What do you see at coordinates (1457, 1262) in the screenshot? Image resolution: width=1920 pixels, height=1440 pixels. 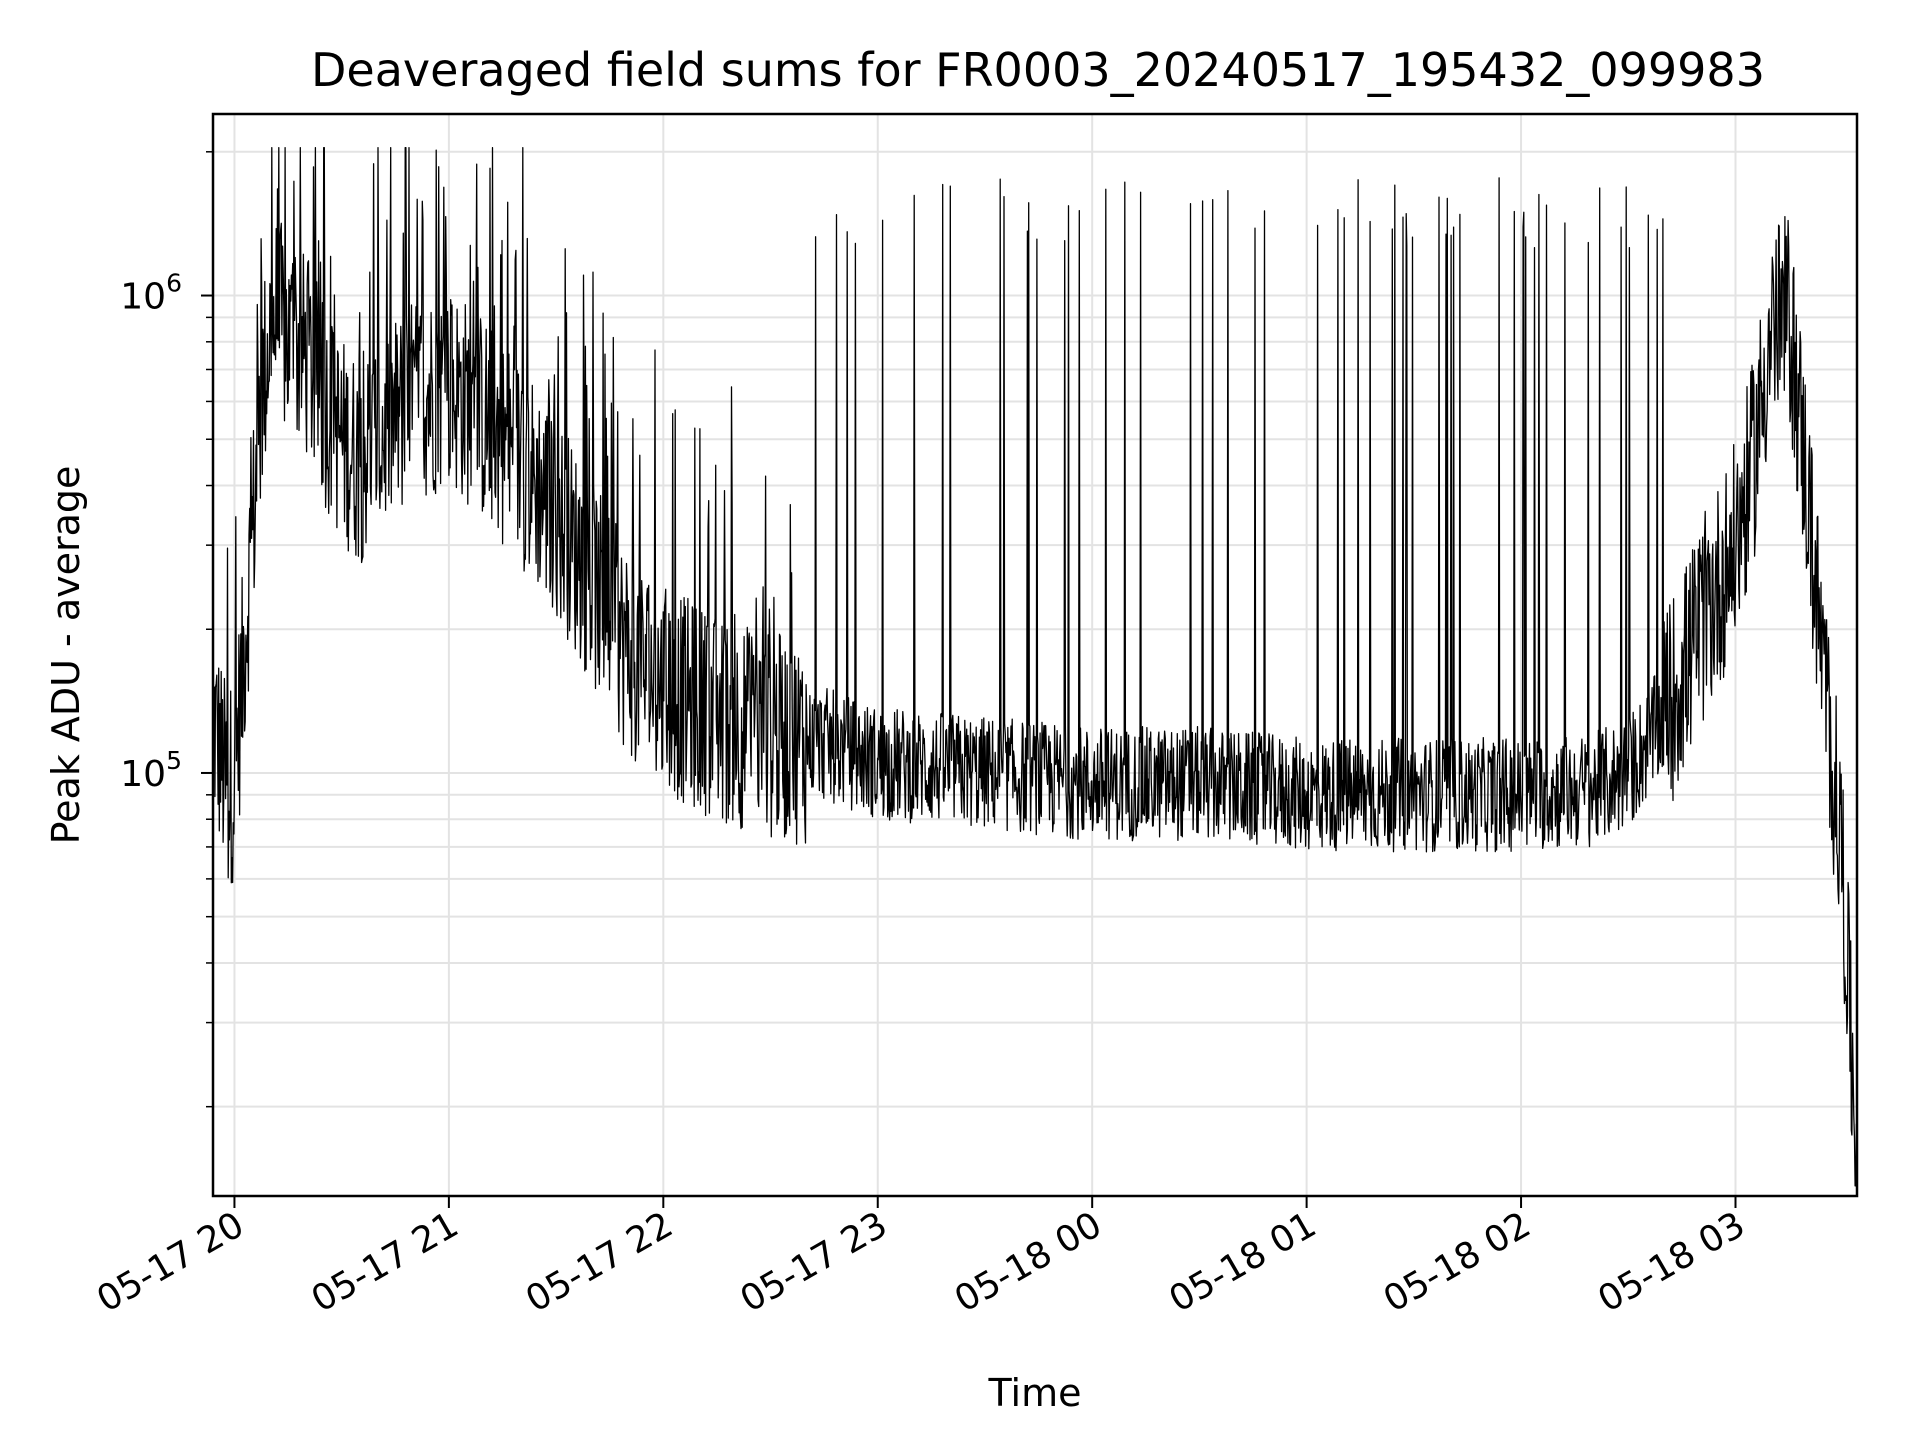 I see `x-tick-label: 05-18 02` at bounding box center [1457, 1262].